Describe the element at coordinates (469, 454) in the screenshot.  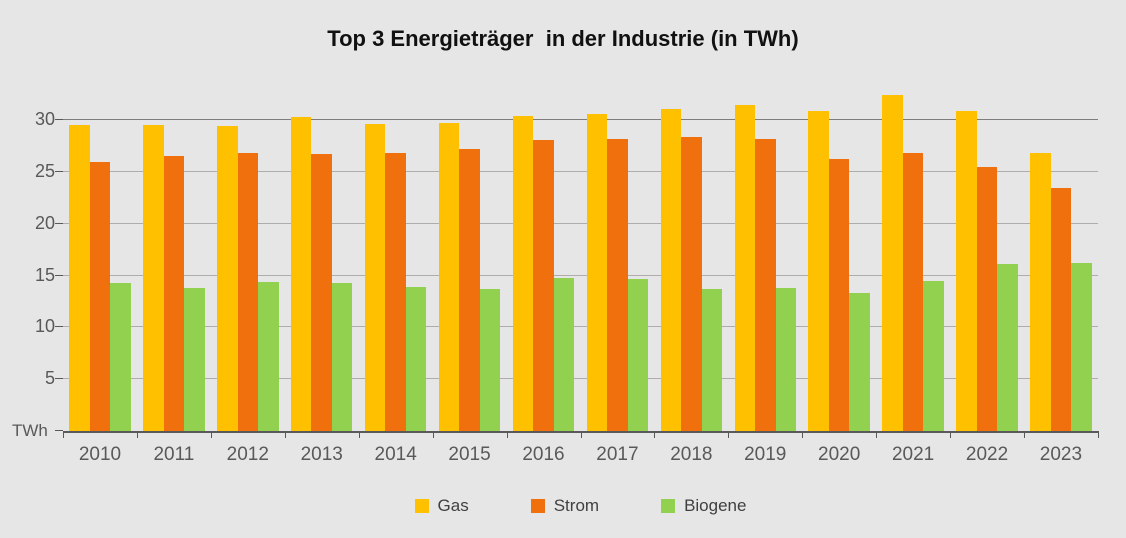
I see `x-axis-label-2015: 2015` at that location.